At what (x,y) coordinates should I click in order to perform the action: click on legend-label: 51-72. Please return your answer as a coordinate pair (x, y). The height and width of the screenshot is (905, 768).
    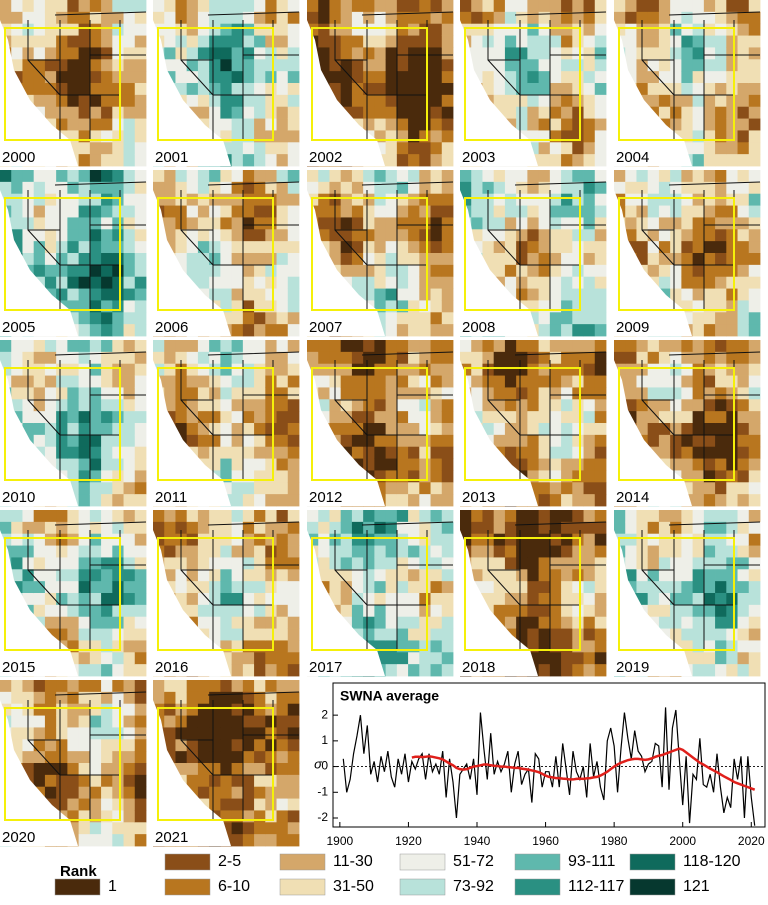
    Looking at the image, I should click on (473, 861).